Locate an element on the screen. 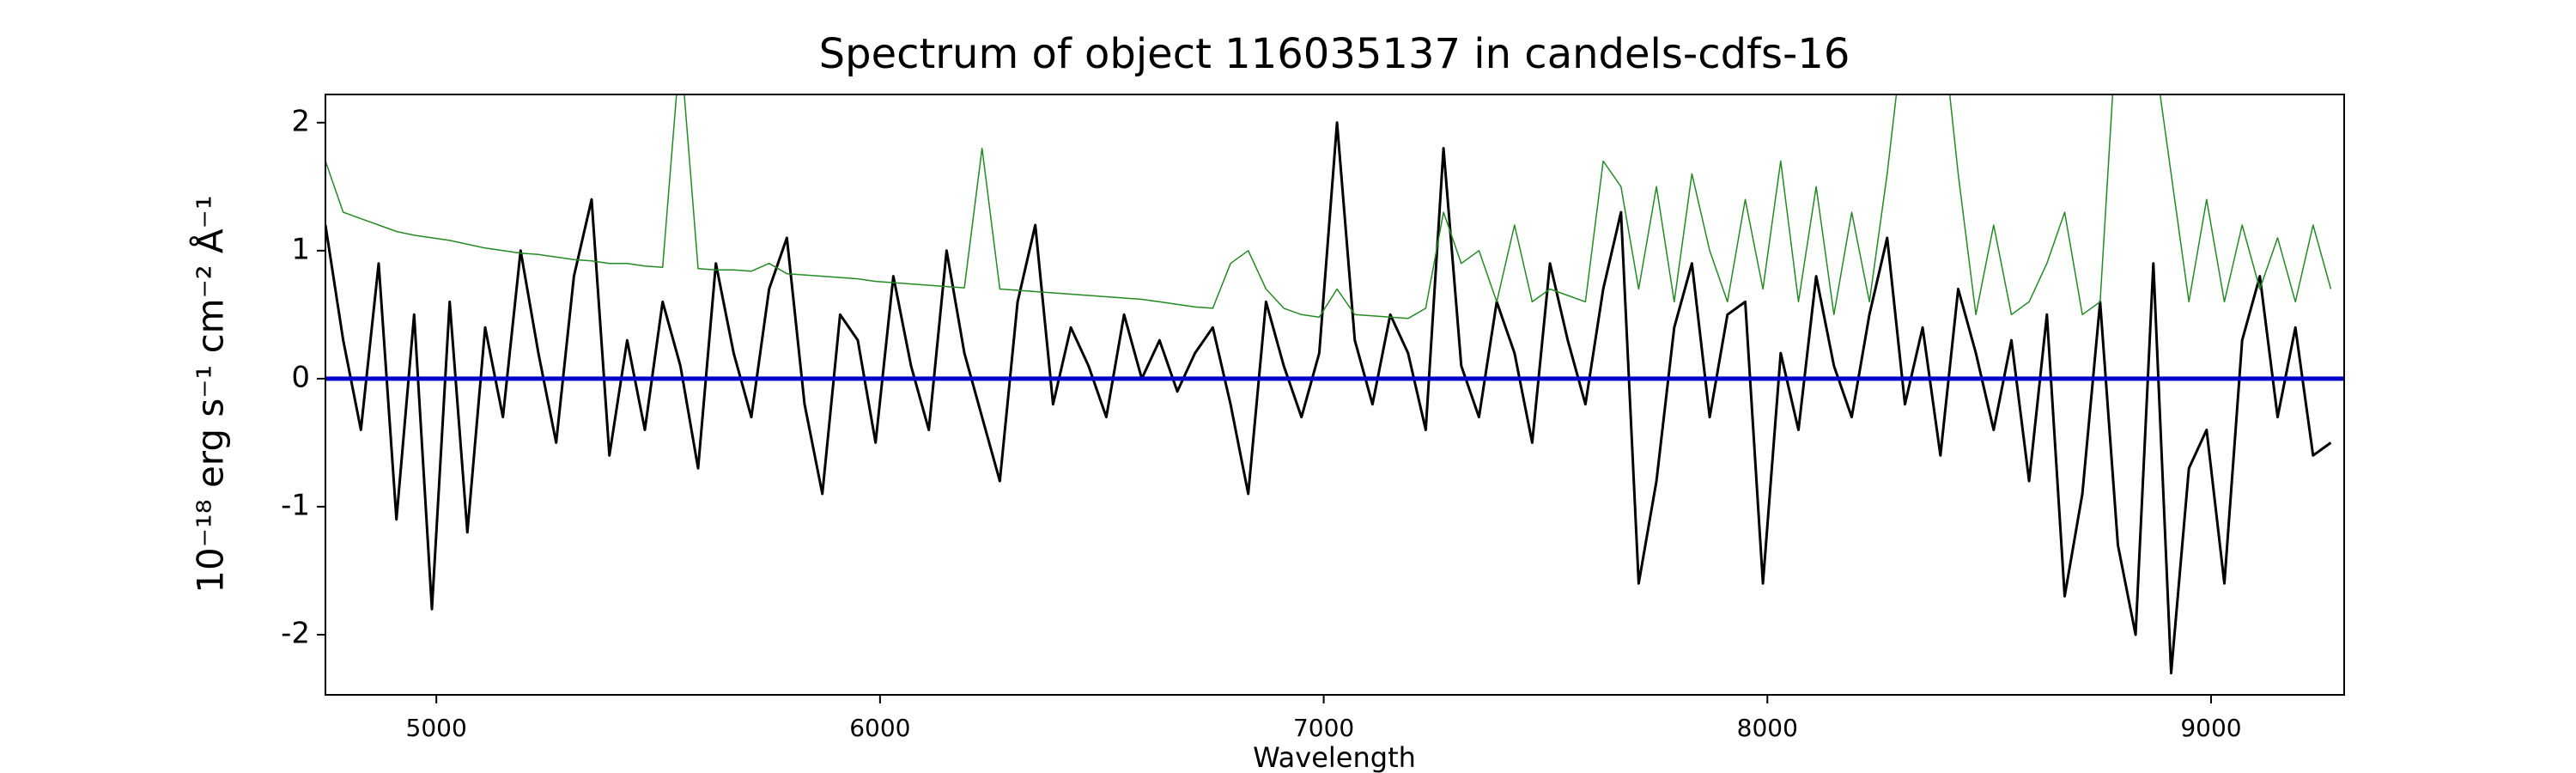 The height and width of the screenshot is (773, 2576). x-axis-label: Wavelength is located at coordinates (1334, 757).